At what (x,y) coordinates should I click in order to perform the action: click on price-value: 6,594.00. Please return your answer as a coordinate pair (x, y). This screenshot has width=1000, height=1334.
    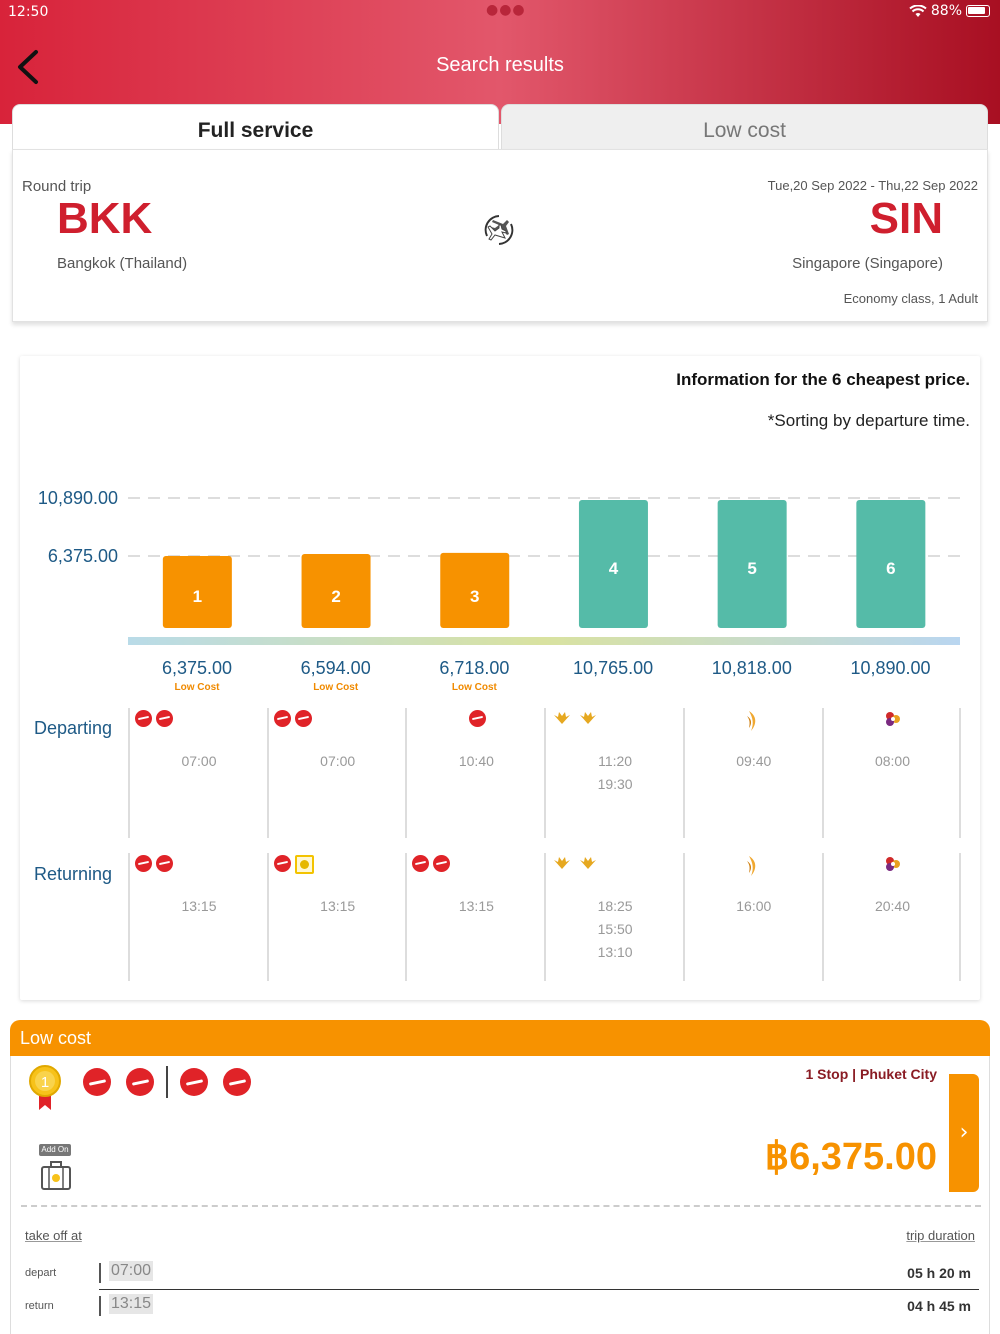
    Looking at the image, I should click on (335, 668).